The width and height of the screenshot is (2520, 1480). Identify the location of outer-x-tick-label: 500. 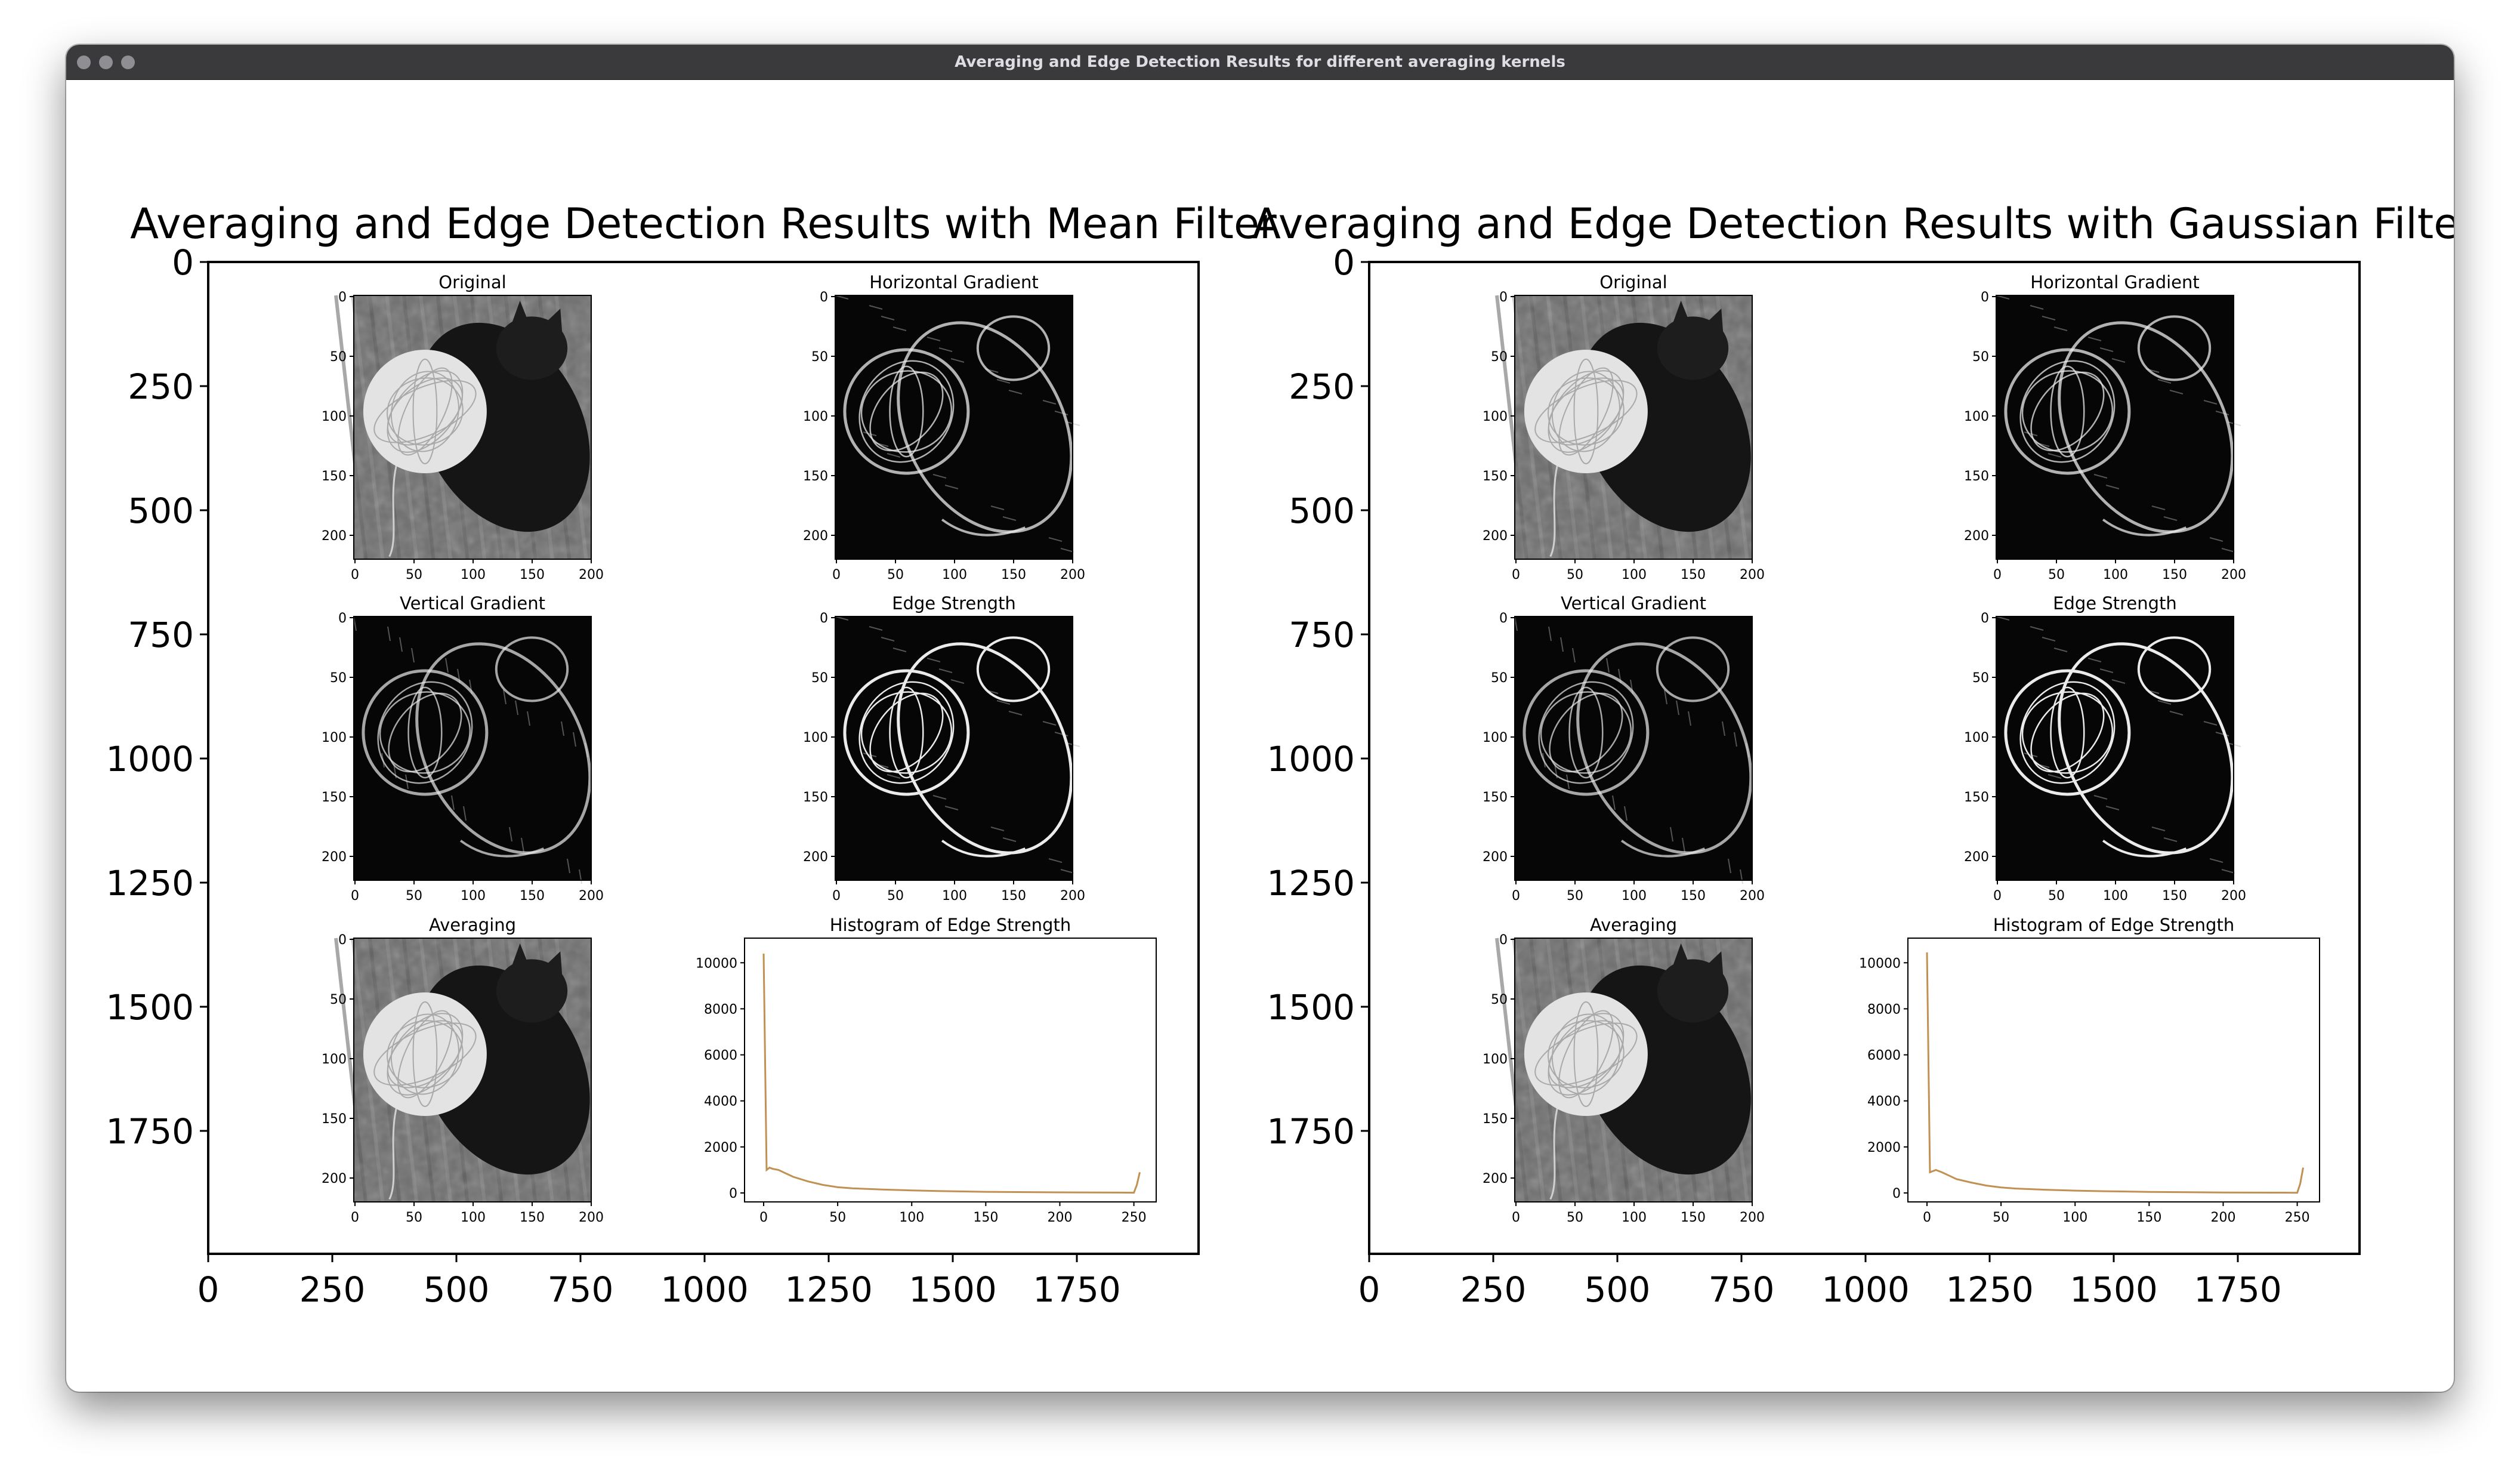
(457, 1289).